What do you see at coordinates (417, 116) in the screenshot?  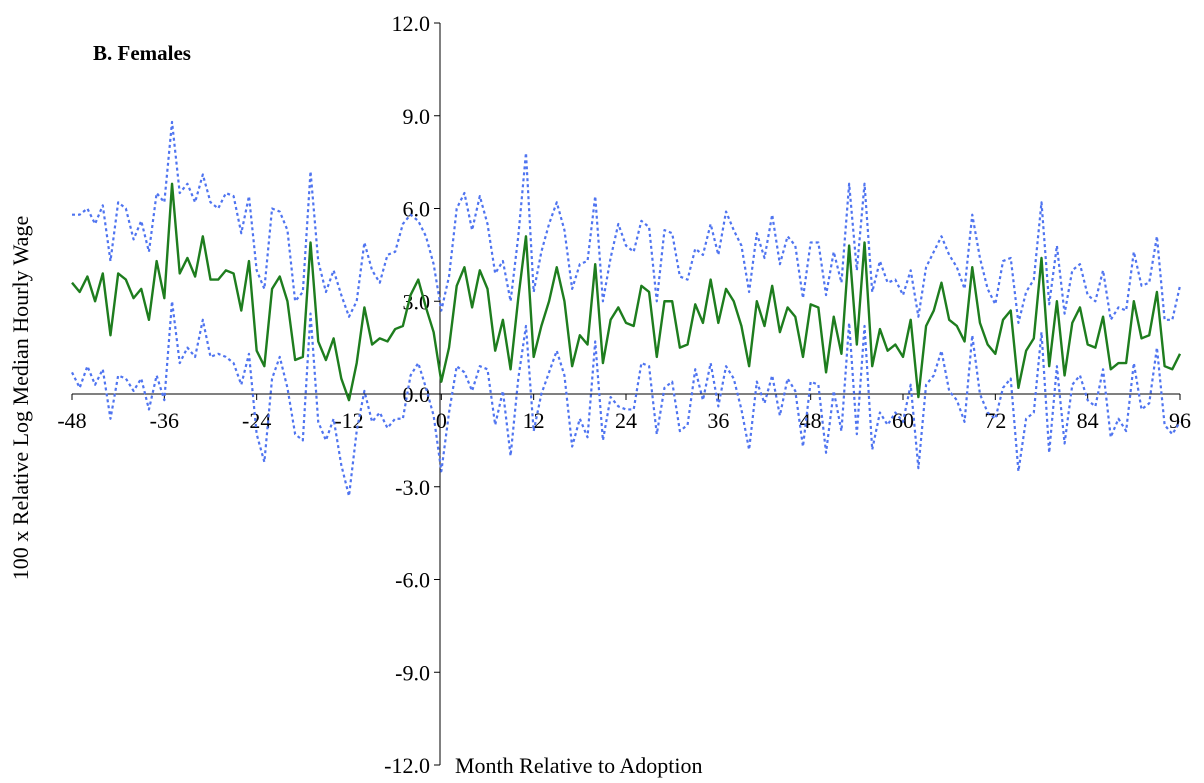 I see `y-tick-label: 9.0` at bounding box center [417, 116].